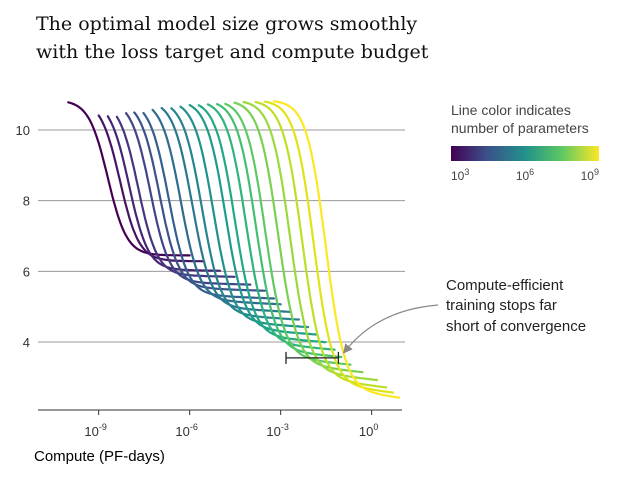 This screenshot has width=640, height=478. I want to click on y-tick-labels: 10 8 6 4, so click(23, 236).